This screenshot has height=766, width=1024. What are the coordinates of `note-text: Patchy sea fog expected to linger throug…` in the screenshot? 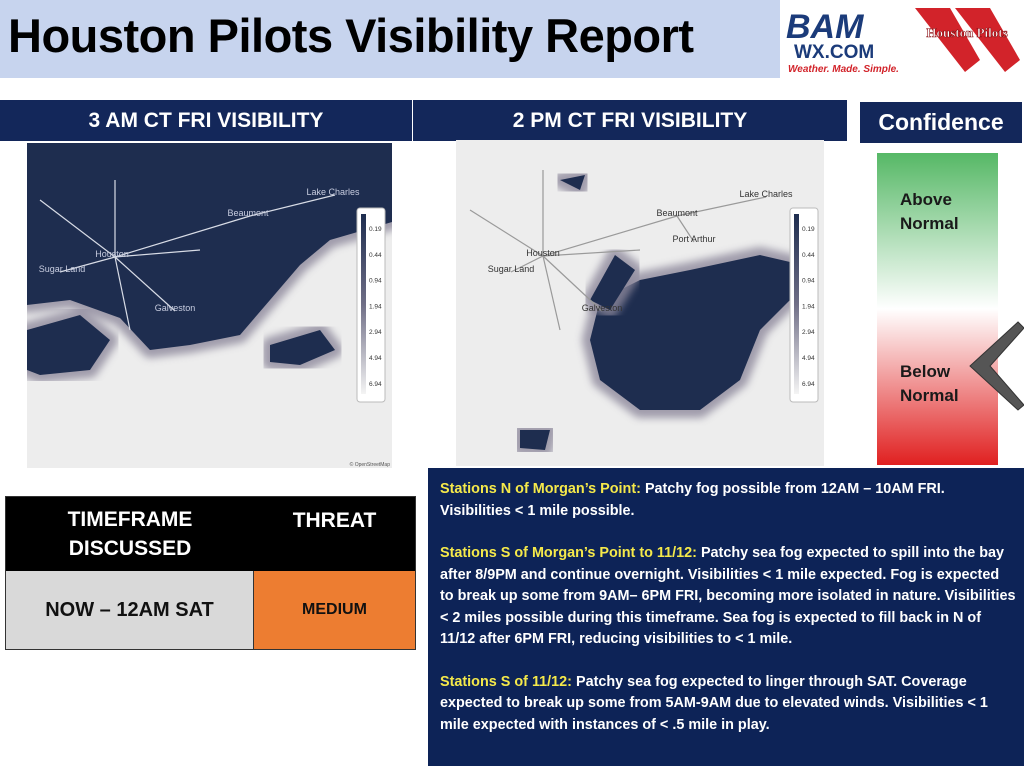 It's located at (714, 703).